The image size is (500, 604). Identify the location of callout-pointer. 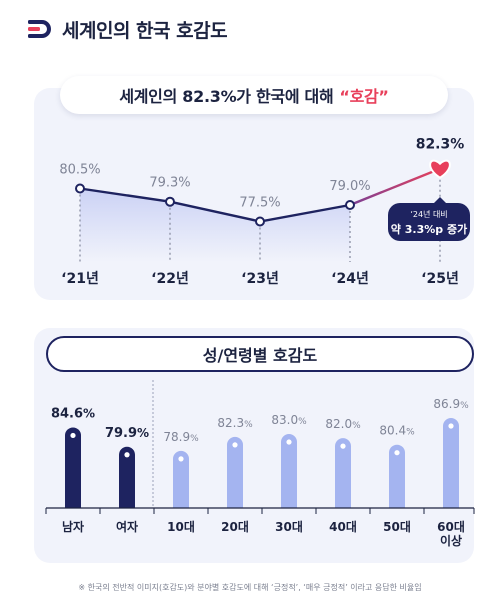
(440, 200).